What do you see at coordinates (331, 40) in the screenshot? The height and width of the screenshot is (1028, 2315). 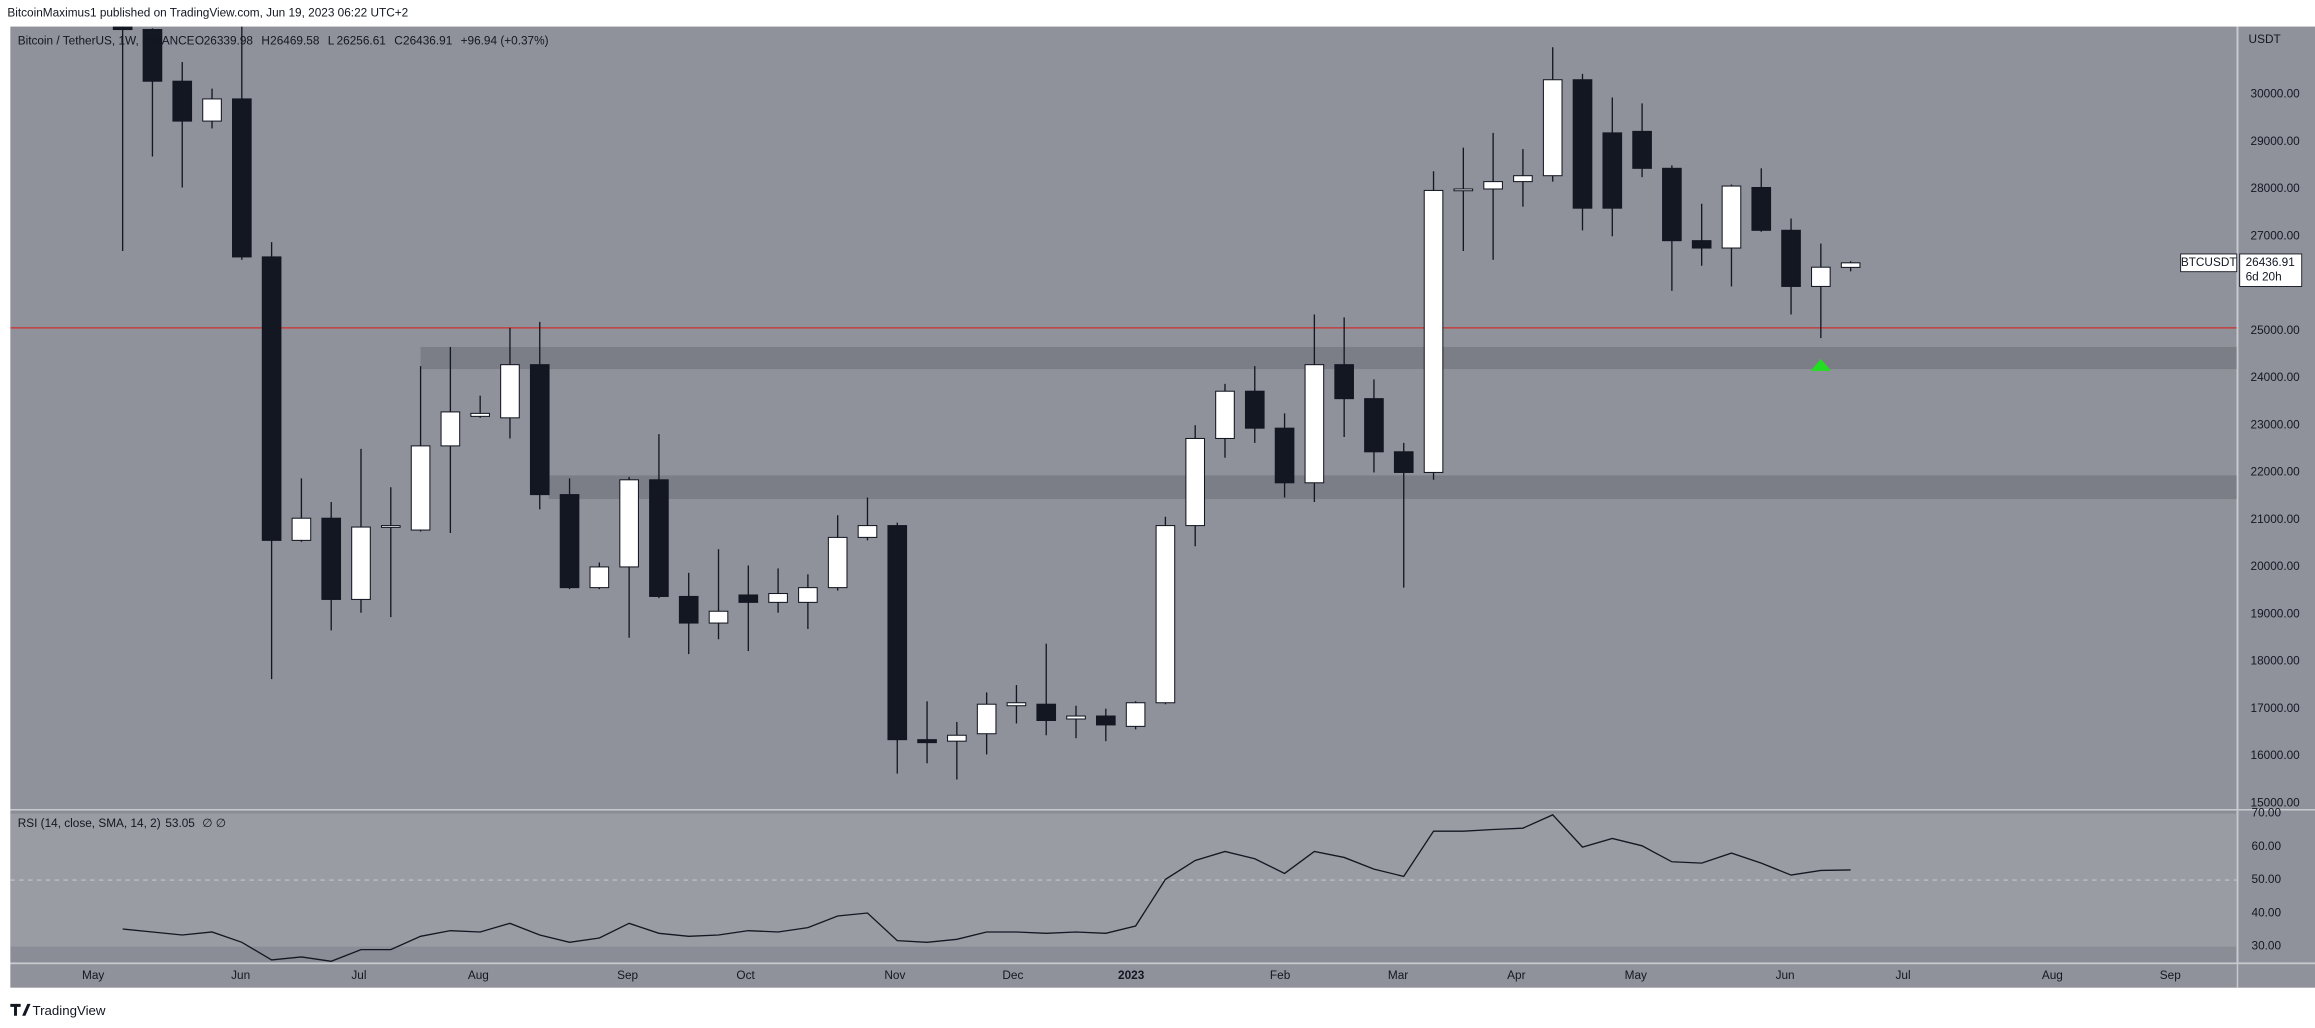 I see `legend-key: L` at bounding box center [331, 40].